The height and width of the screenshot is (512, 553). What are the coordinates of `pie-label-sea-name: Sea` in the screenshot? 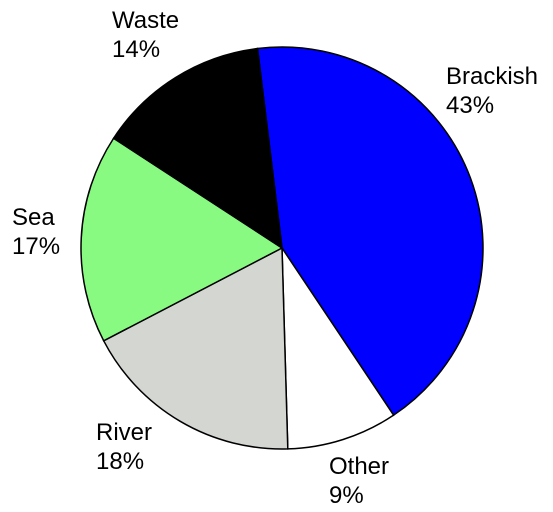 It's located at (33, 217).